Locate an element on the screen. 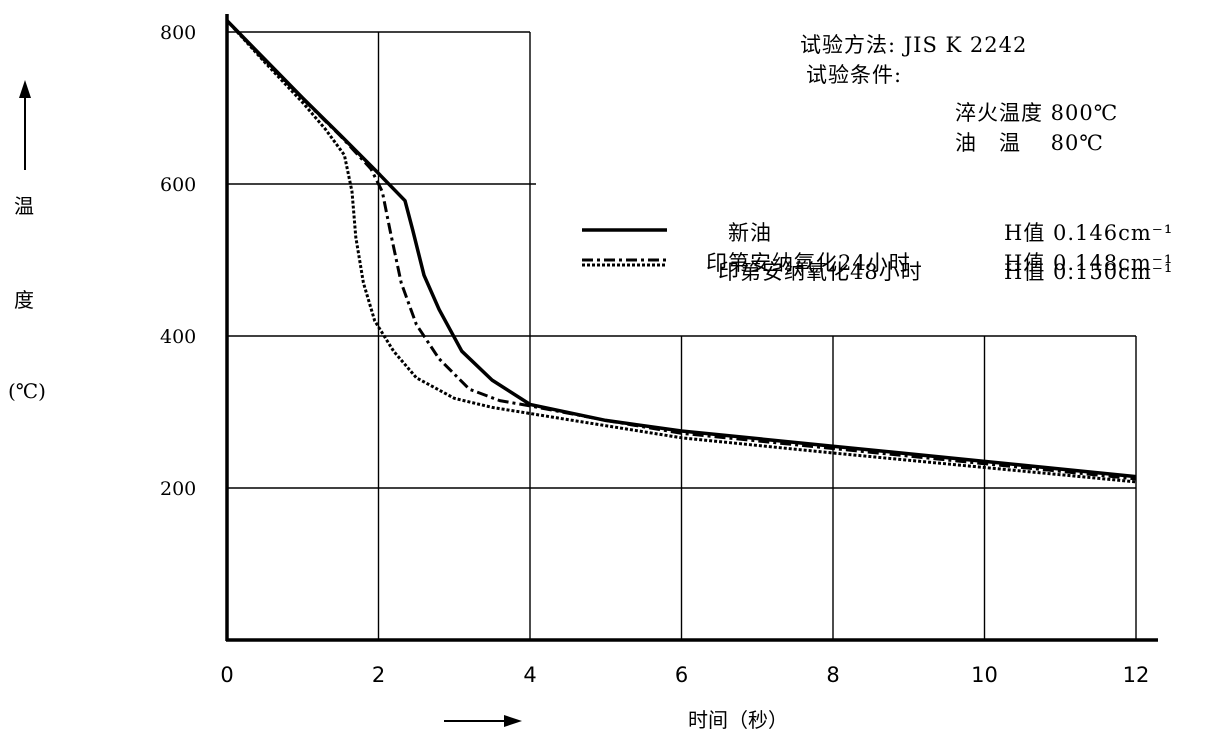  legend-label-24h: 印第安纳氧化24小时 is located at coordinates (808, 263).